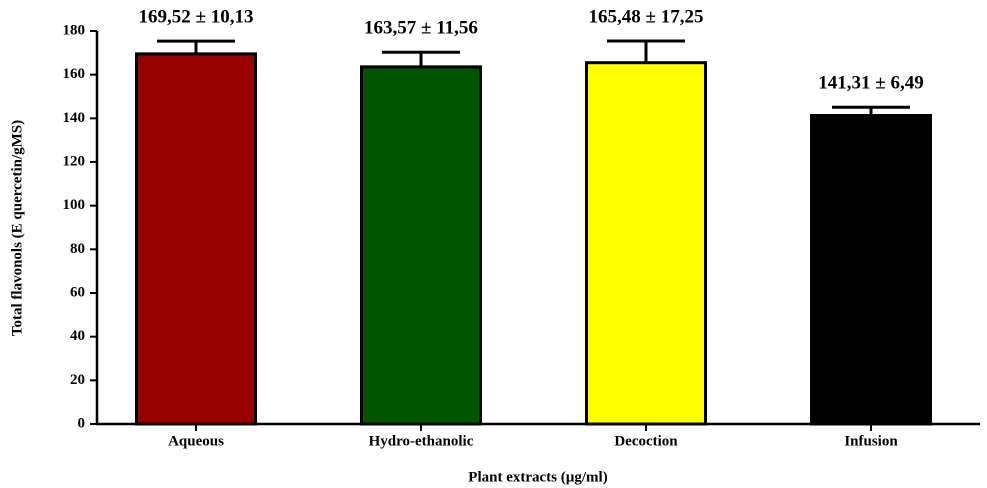 The image size is (987, 488). Describe the element at coordinates (77, 292) in the screenshot. I see `y-tick-label: 60` at that location.